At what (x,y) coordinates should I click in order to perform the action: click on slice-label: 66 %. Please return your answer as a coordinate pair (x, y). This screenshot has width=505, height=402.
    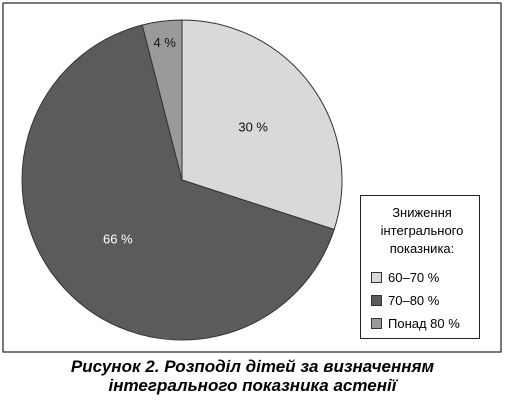
    Looking at the image, I should click on (118, 239).